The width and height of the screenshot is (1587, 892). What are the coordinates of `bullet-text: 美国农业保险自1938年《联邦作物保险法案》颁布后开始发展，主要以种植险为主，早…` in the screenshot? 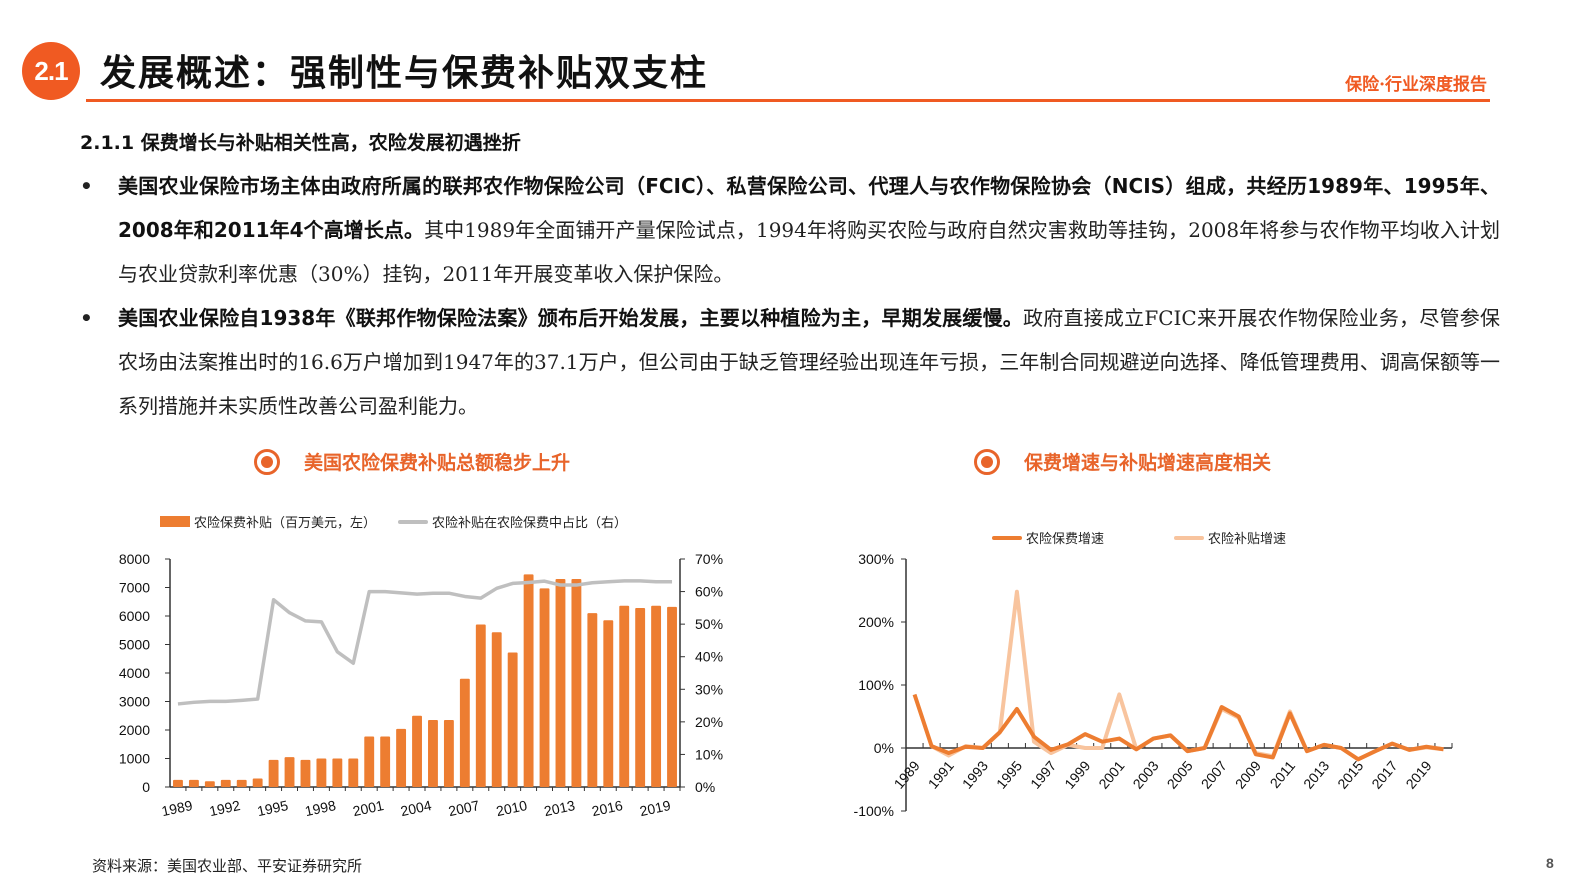 It's located at (809, 362).